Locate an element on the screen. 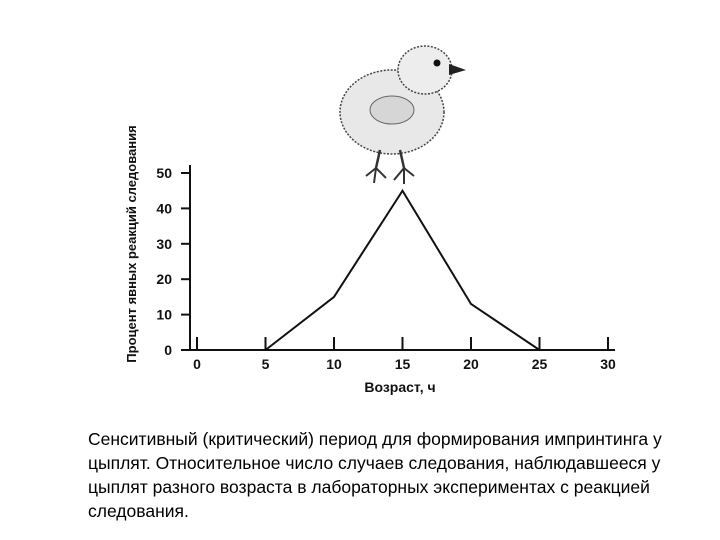 The width and height of the screenshot is (720, 540). y-tick-label: 30 is located at coordinates (164, 244).